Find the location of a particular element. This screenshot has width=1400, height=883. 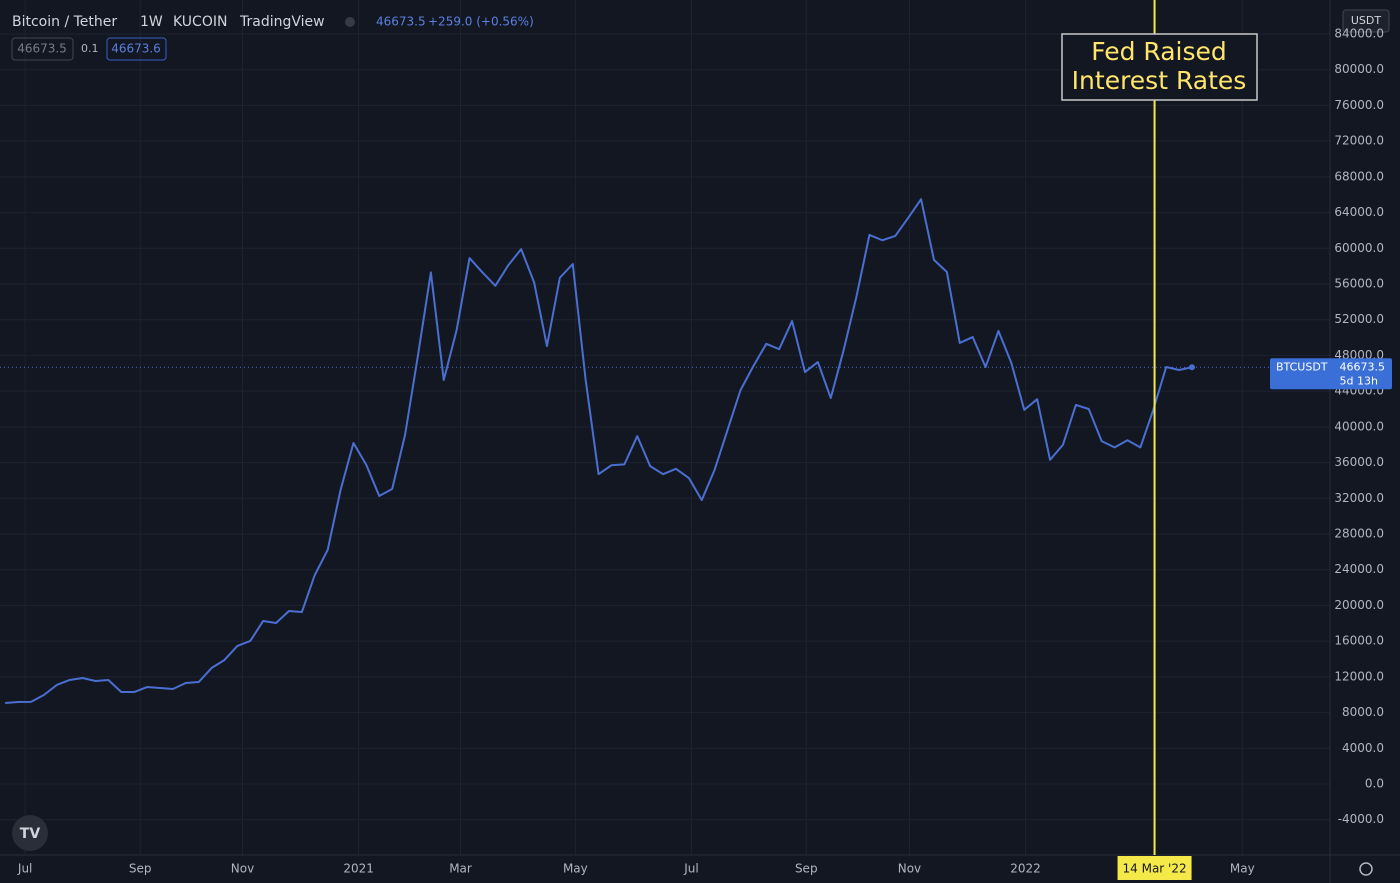

svg-text: TV is located at coordinates (30, 834).